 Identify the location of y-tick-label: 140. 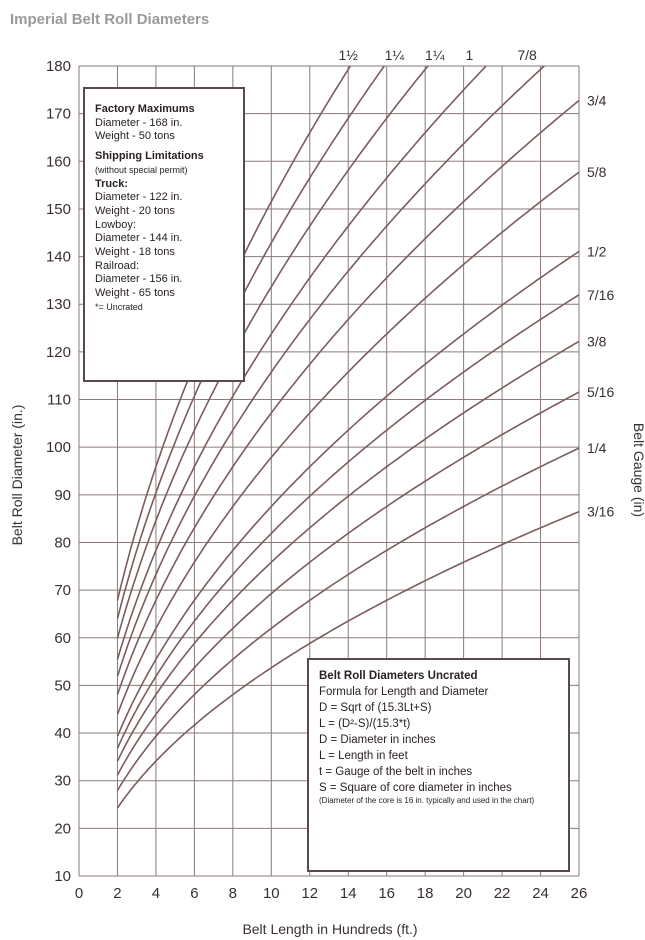
(58, 257).